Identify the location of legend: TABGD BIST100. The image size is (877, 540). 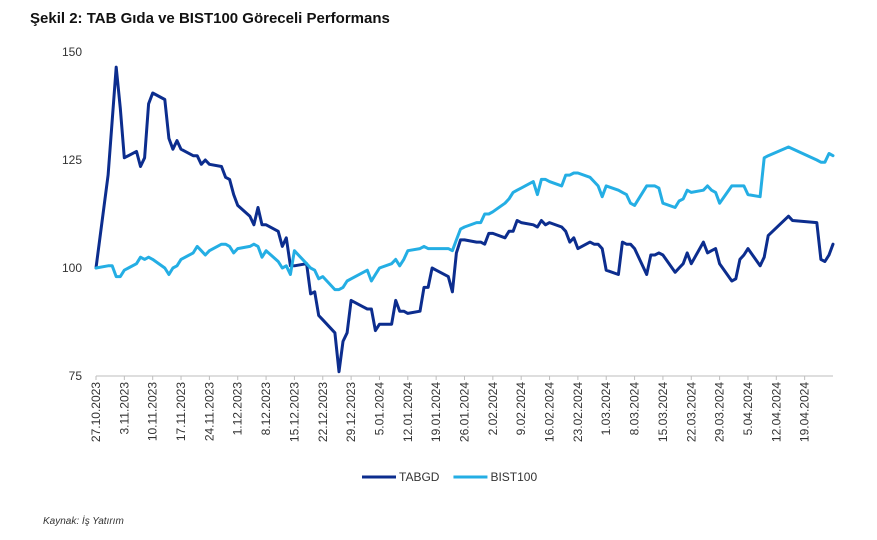
(449, 477).